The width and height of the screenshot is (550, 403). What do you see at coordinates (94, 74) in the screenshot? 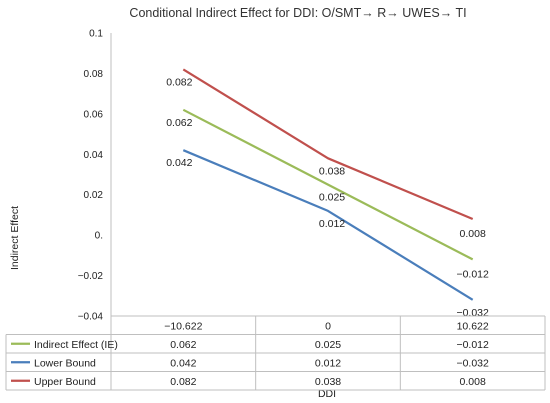
I see `y-tick-label: 0.08` at bounding box center [94, 74].